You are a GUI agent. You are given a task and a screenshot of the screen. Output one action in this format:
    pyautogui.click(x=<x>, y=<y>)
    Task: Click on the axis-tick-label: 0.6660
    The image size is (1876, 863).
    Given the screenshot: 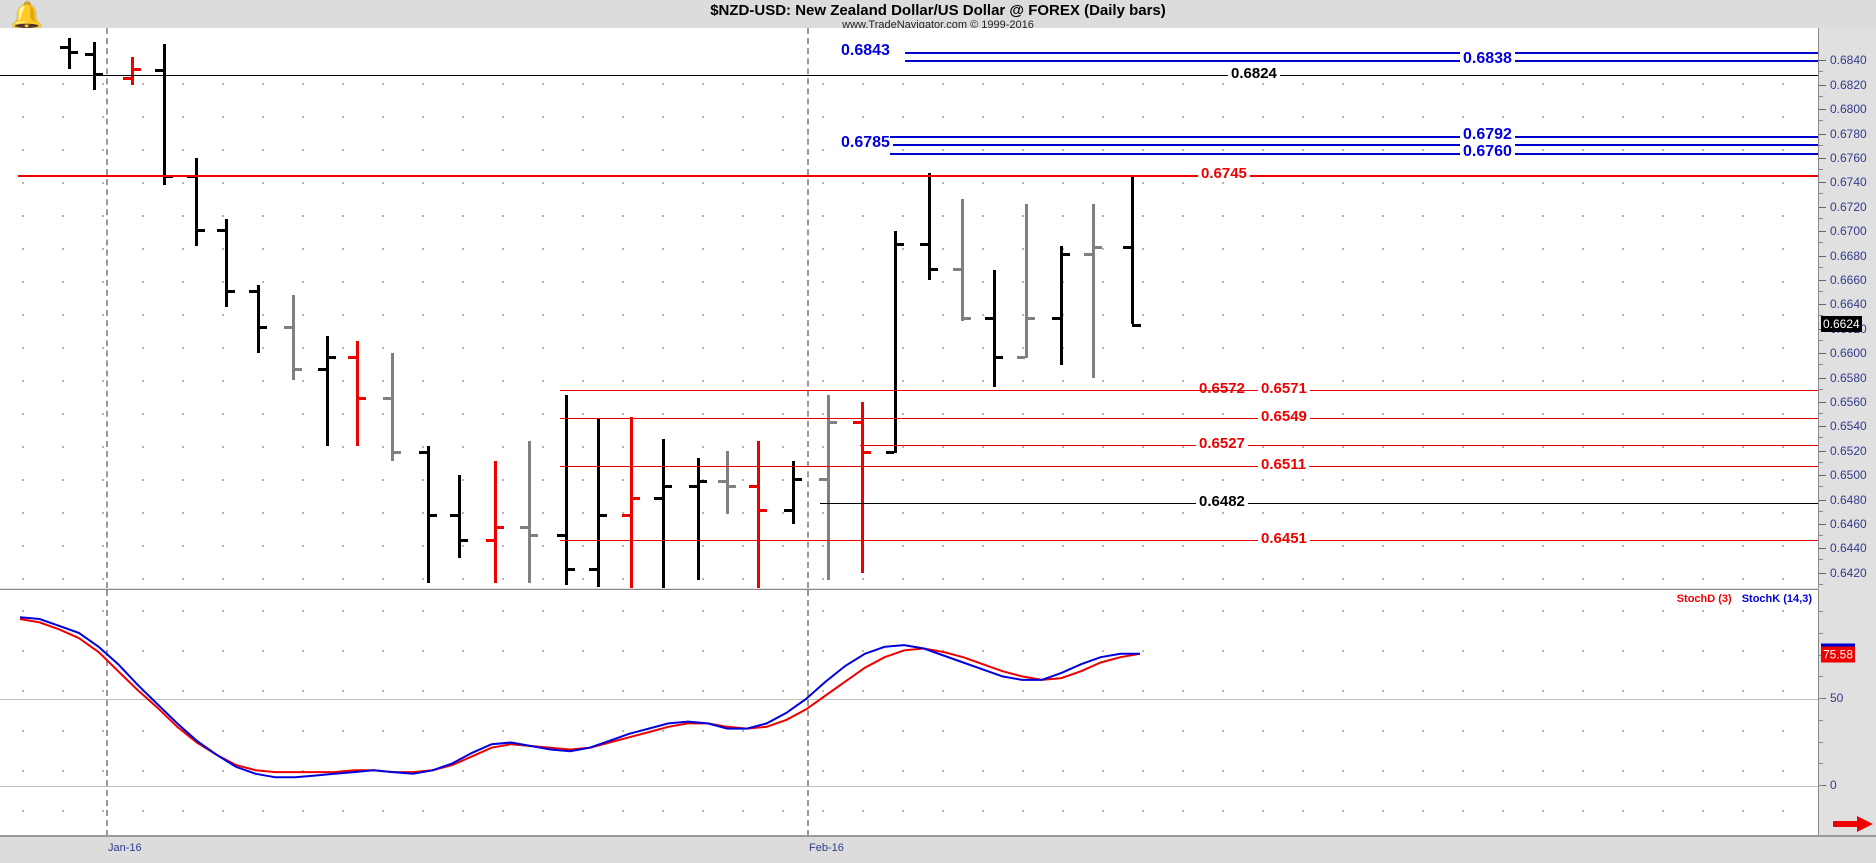 What is the action you would take?
    pyautogui.click(x=1848, y=279)
    